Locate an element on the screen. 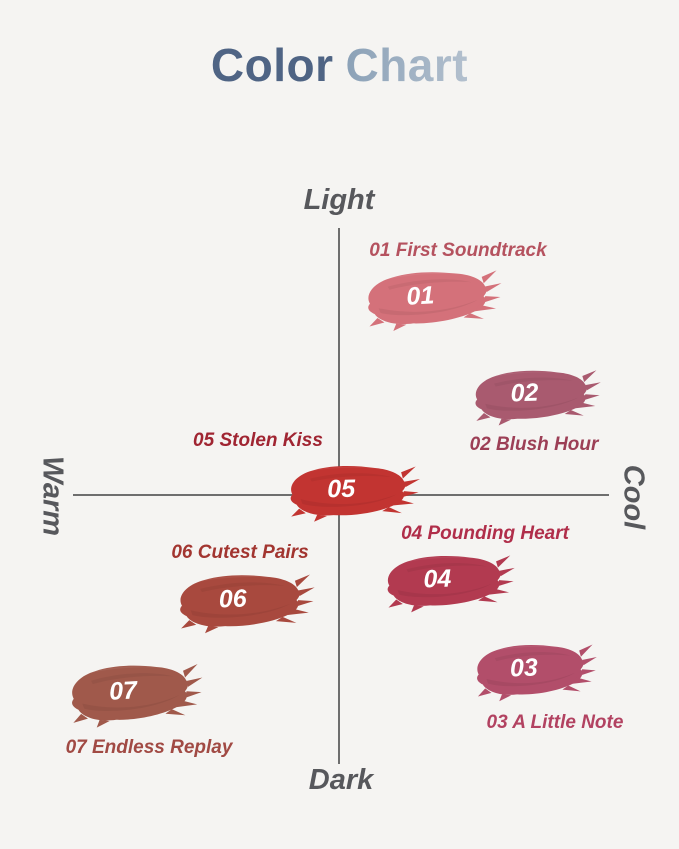  swatch-05: 05 is located at coordinates (351, 492).